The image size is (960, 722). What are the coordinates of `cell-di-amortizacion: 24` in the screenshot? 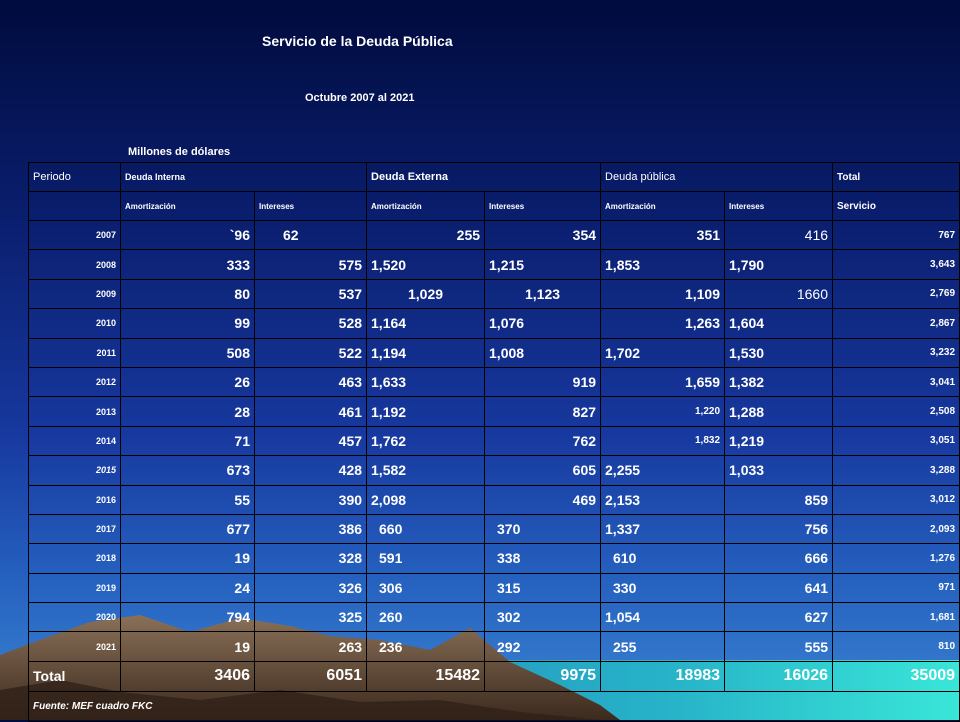 It's located at (187, 588).